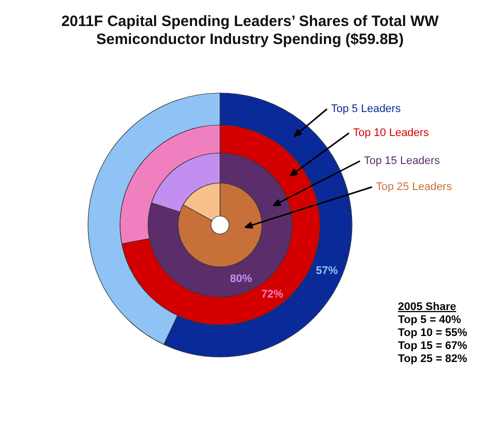  I want to click on chart-title: 2011F Capital Spending Leaders’ Shares of Total WW Semiconductor Industry Spending ($59.8B), so click(250, 30).